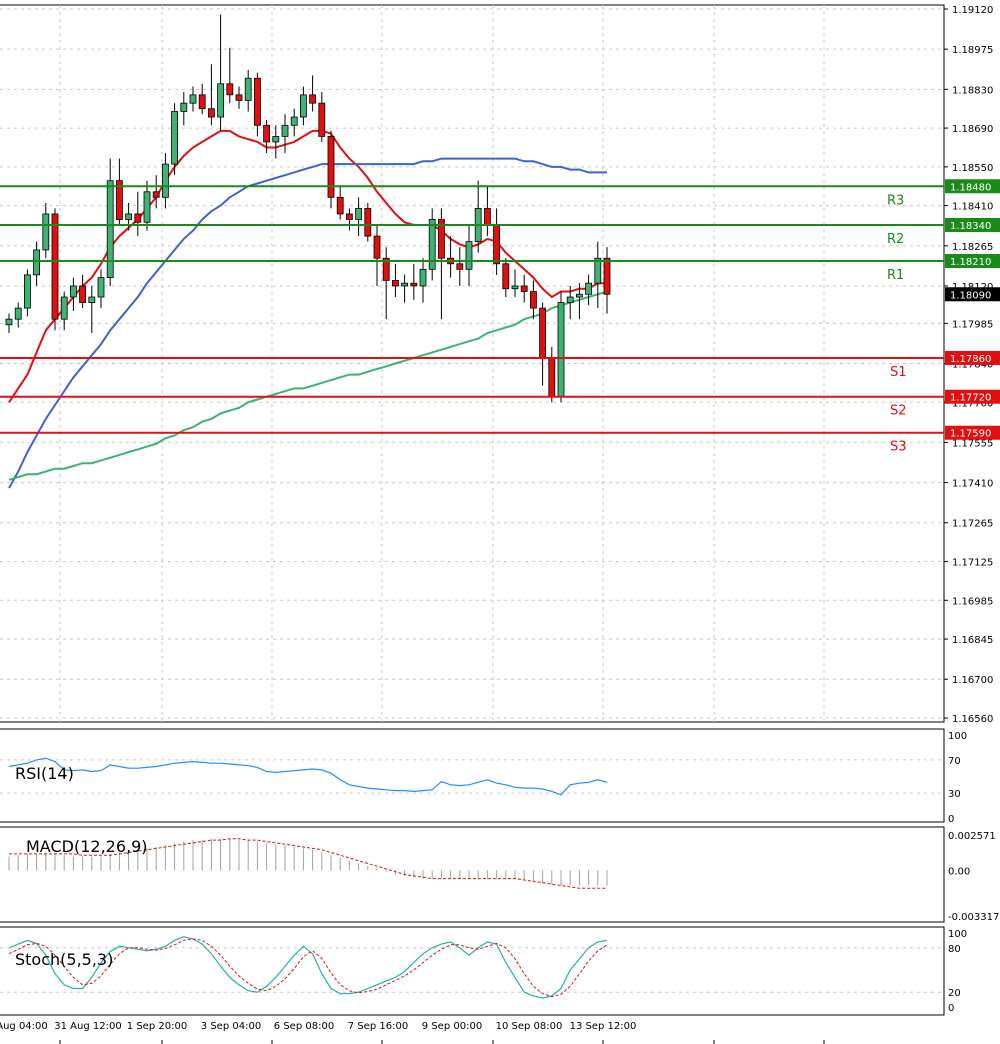 The height and width of the screenshot is (1044, 1000). Describe the element at coordinates (972, 680) in the screenshot. I see `price-tick-label: 1.16700` at that location.